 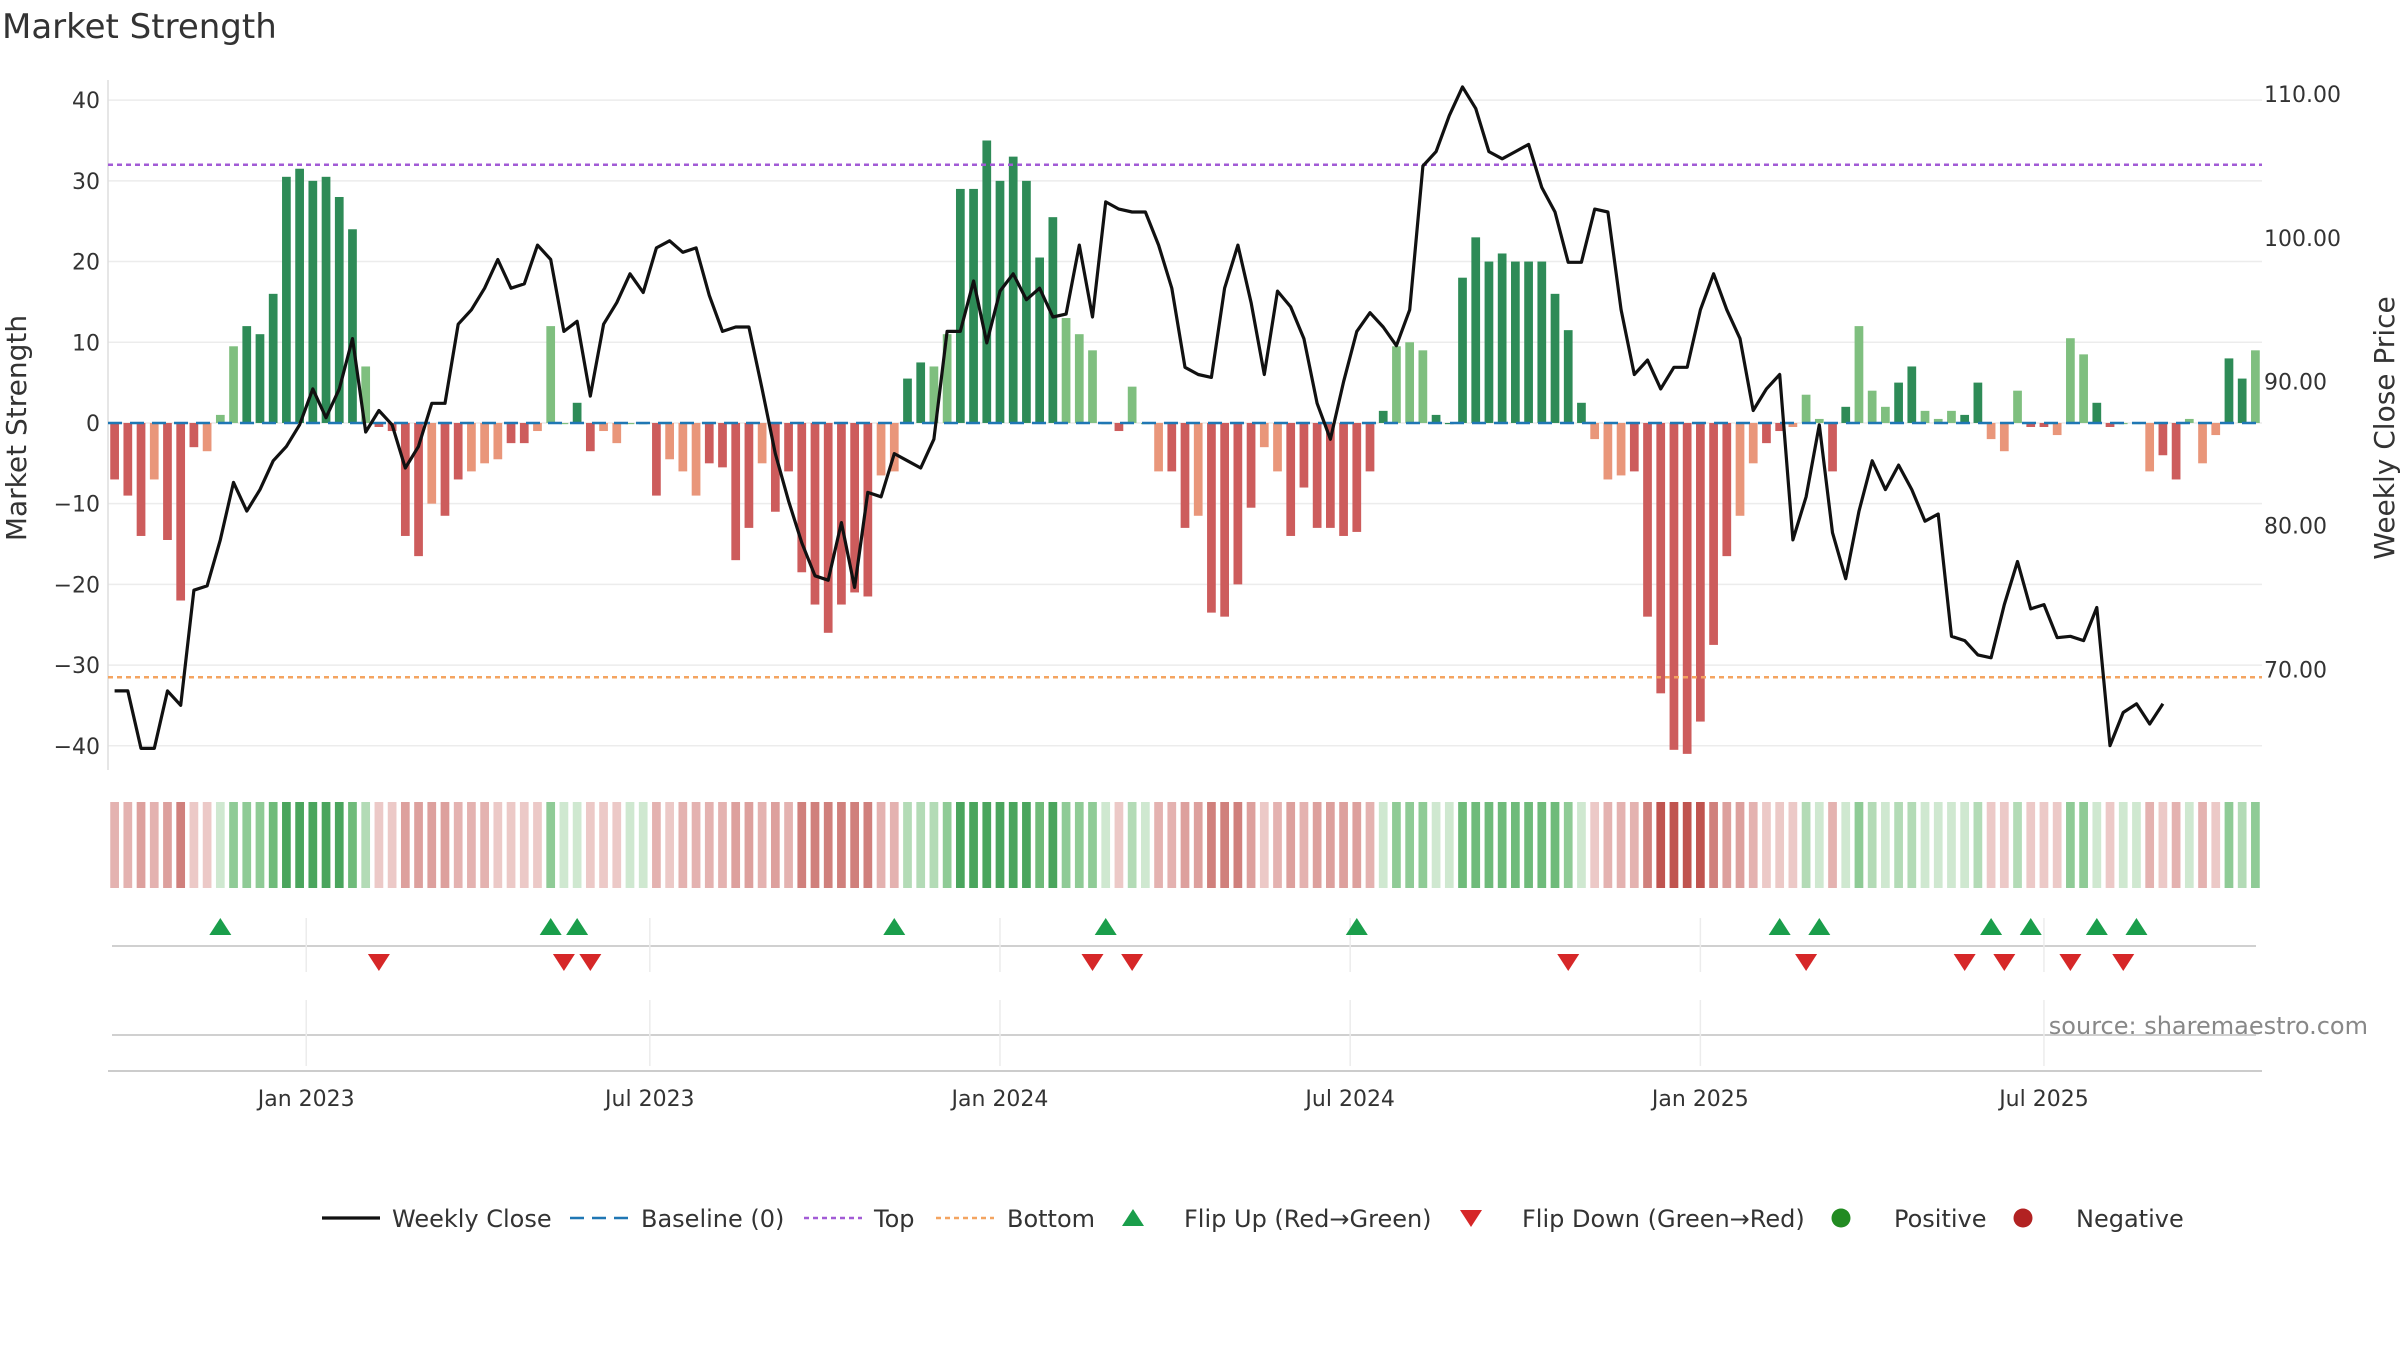 What do you see at coordinates (2208, 1026) in the screenshot?
I see `source-credit: source: sharemaestro.com` at bounding box center [2208, 1026].